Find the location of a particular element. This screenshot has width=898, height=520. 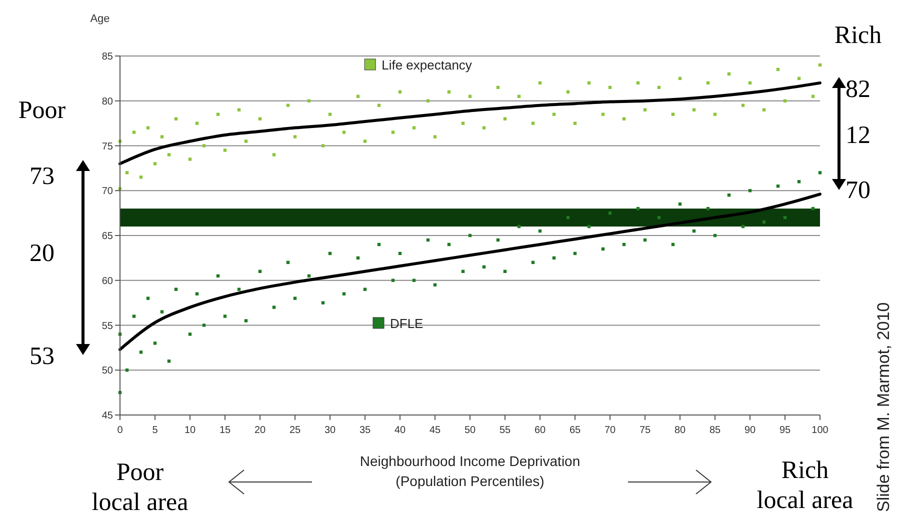

x-tick-label: 35 is located at coordinates (365, 430).